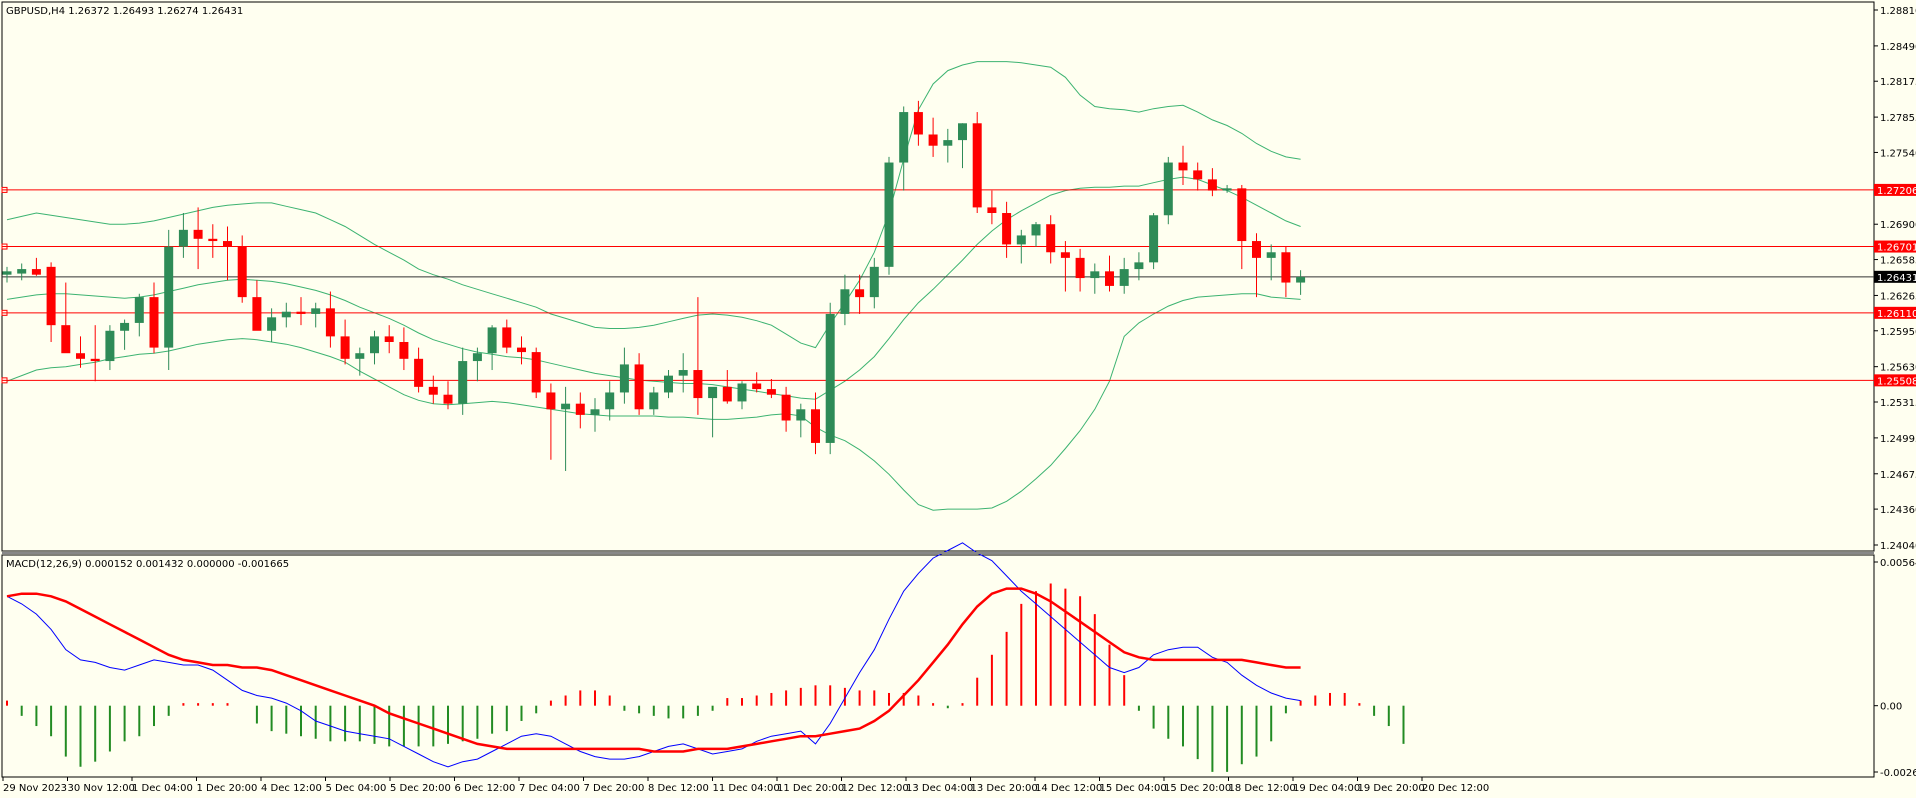 This screenshot has width=1916, height=802. I want to click on time-tick-label: 30 Nov 12:00, so click(101, 788).